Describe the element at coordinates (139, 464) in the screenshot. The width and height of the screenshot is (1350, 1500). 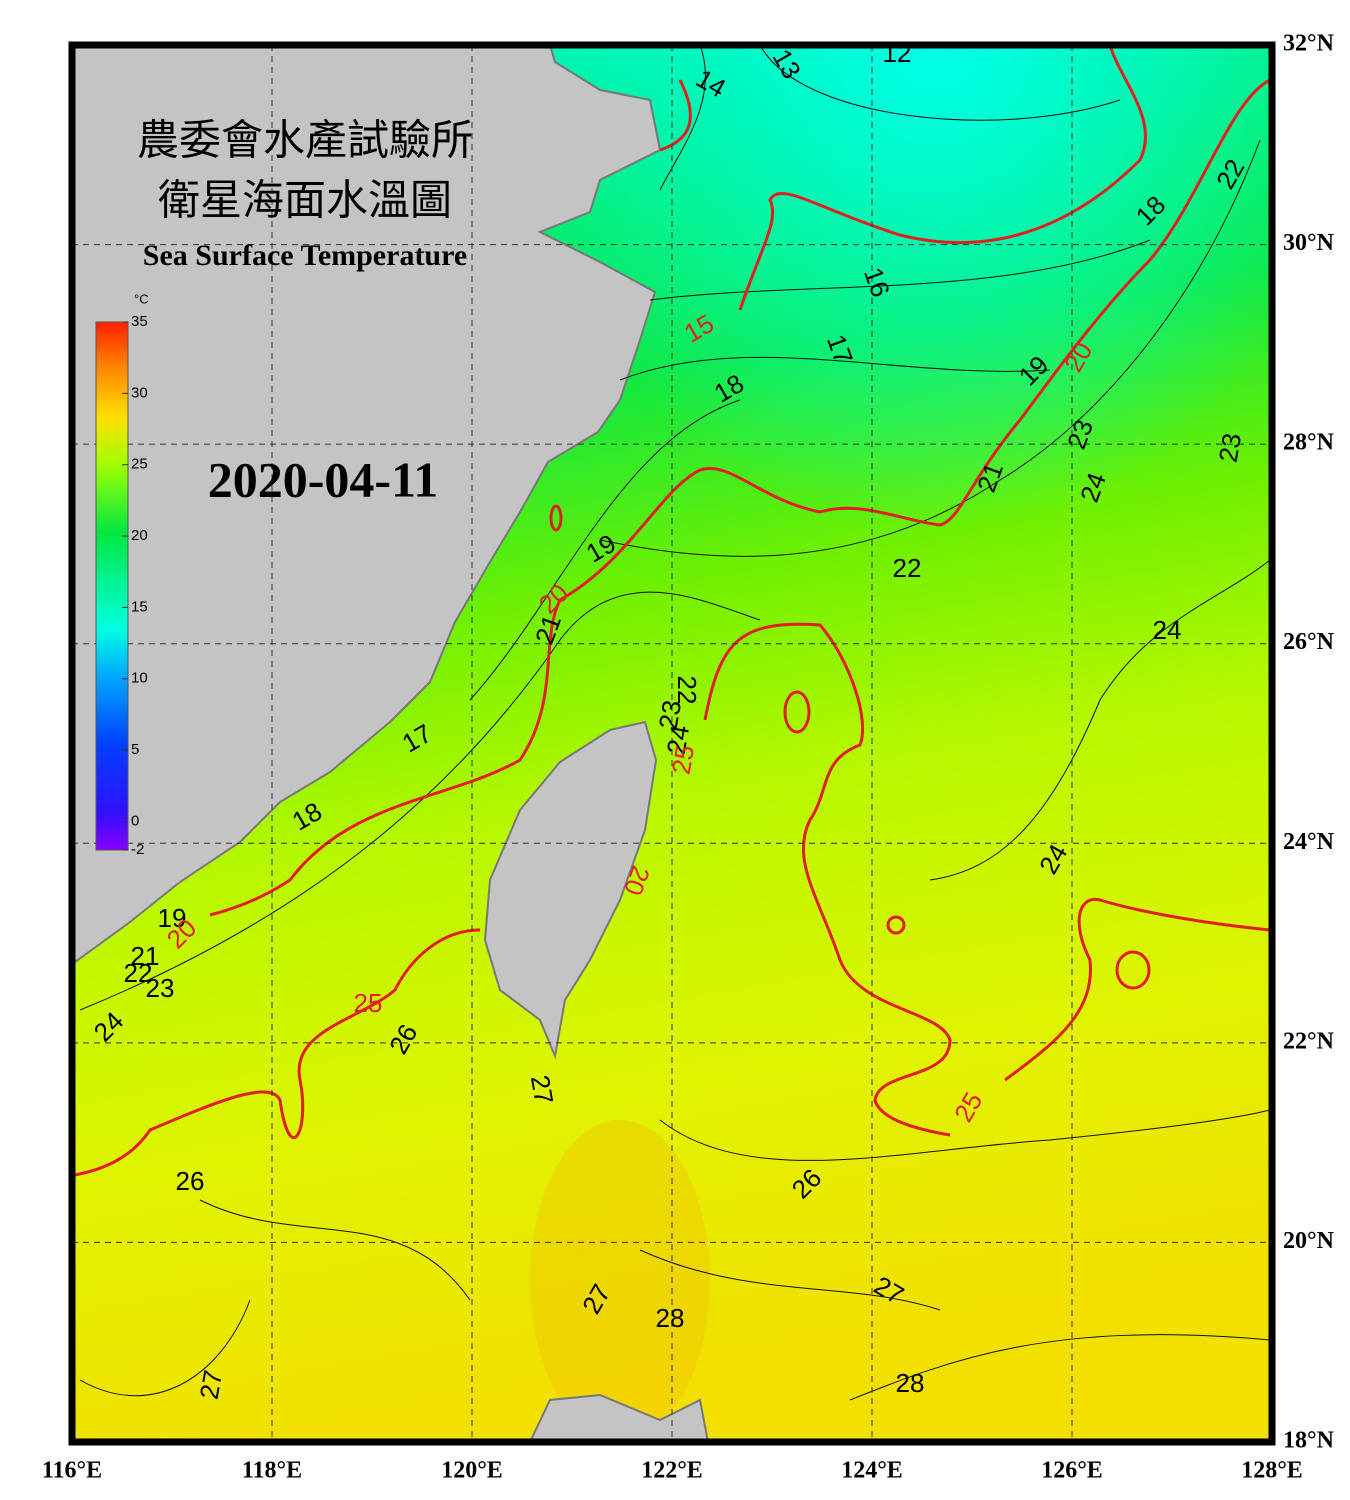
I see `colorbar-tick-label: 25` at that location.